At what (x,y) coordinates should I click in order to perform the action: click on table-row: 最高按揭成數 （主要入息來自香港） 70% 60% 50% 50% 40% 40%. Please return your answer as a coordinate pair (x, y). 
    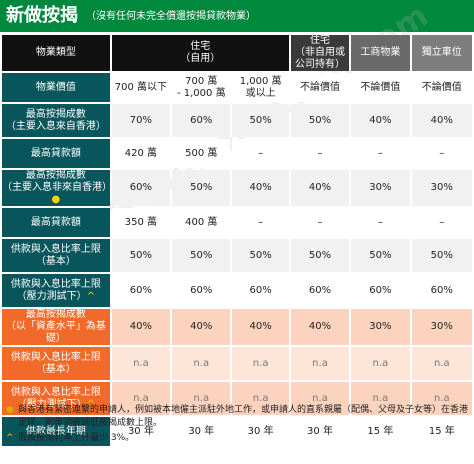
    Looking at the image, I should click on (237, 120).